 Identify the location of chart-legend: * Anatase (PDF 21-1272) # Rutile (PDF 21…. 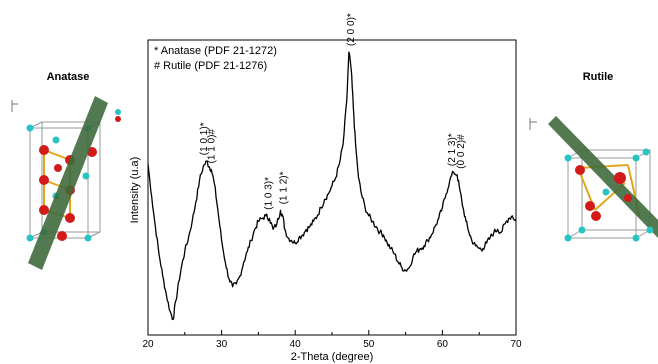
(215, 58).